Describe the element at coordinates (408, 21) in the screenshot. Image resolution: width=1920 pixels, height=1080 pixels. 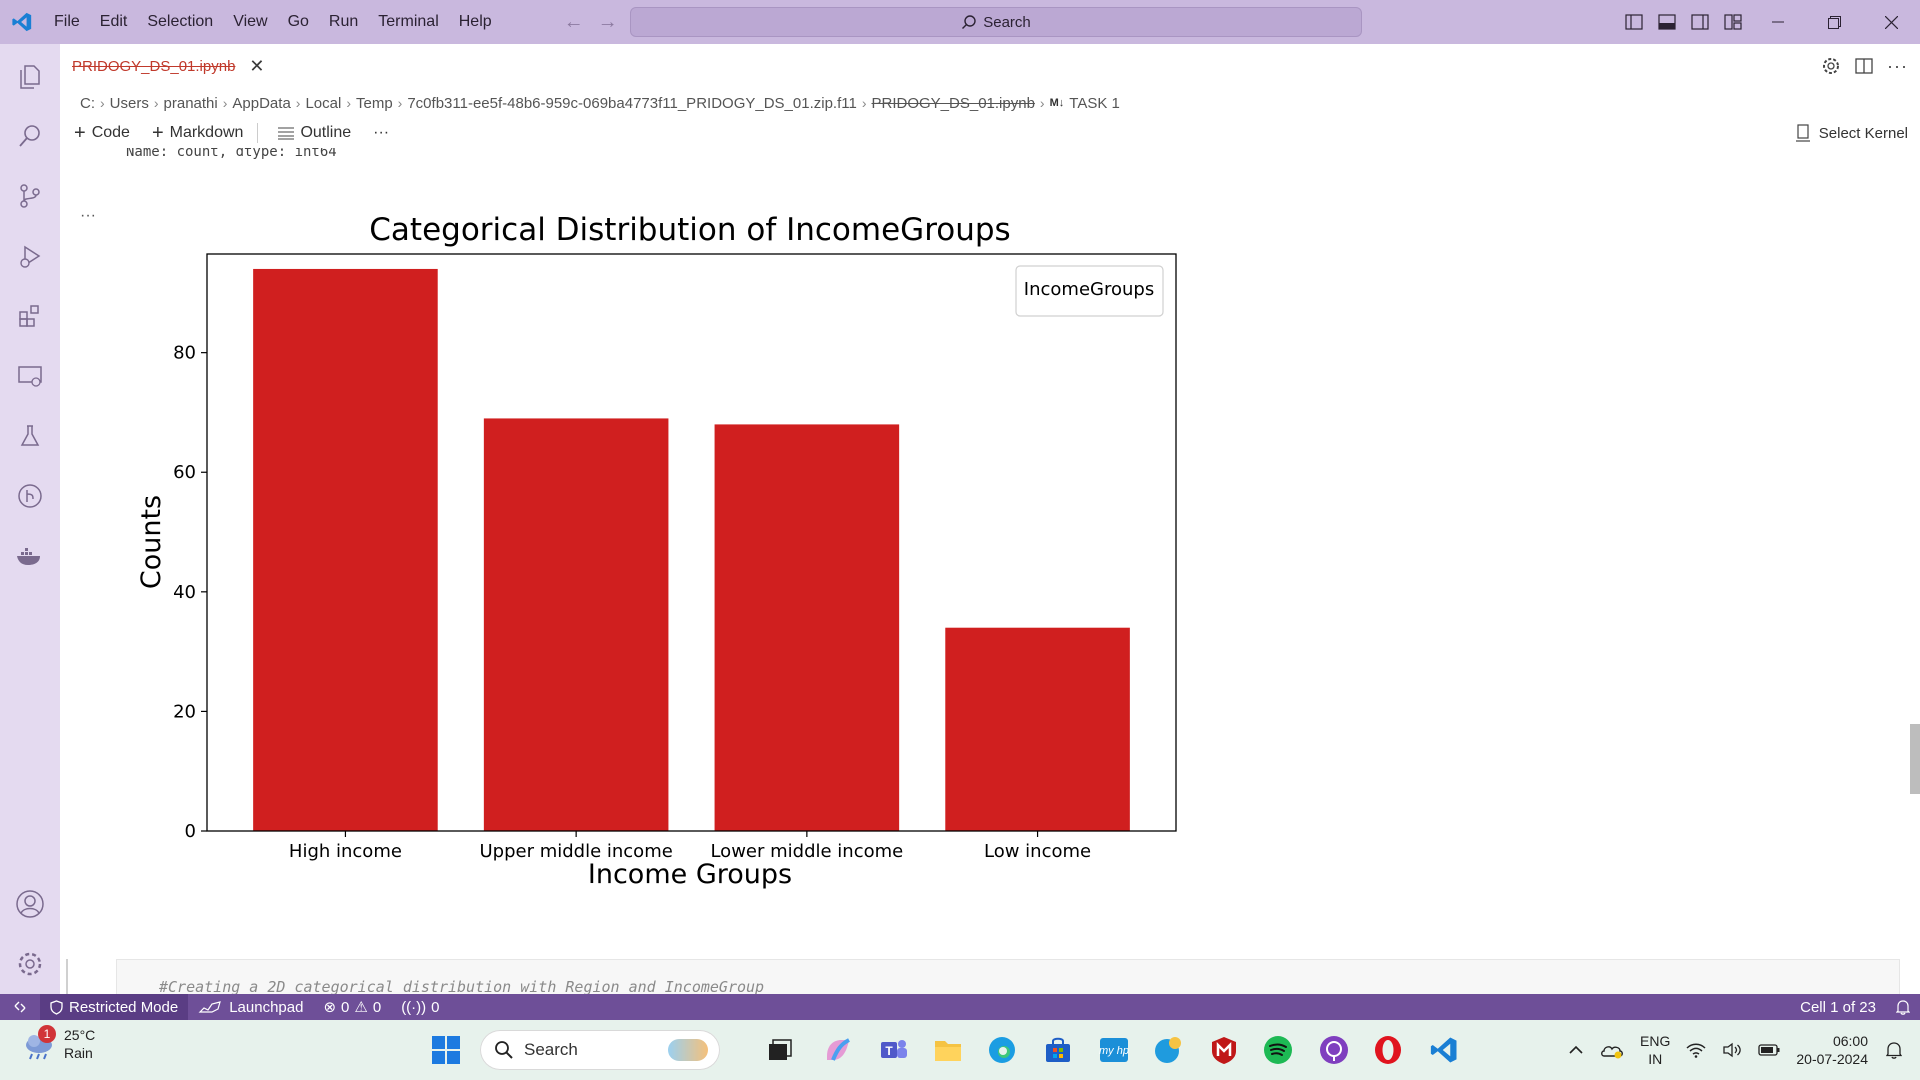
I see `menu-terminal: Terminal` at that location.